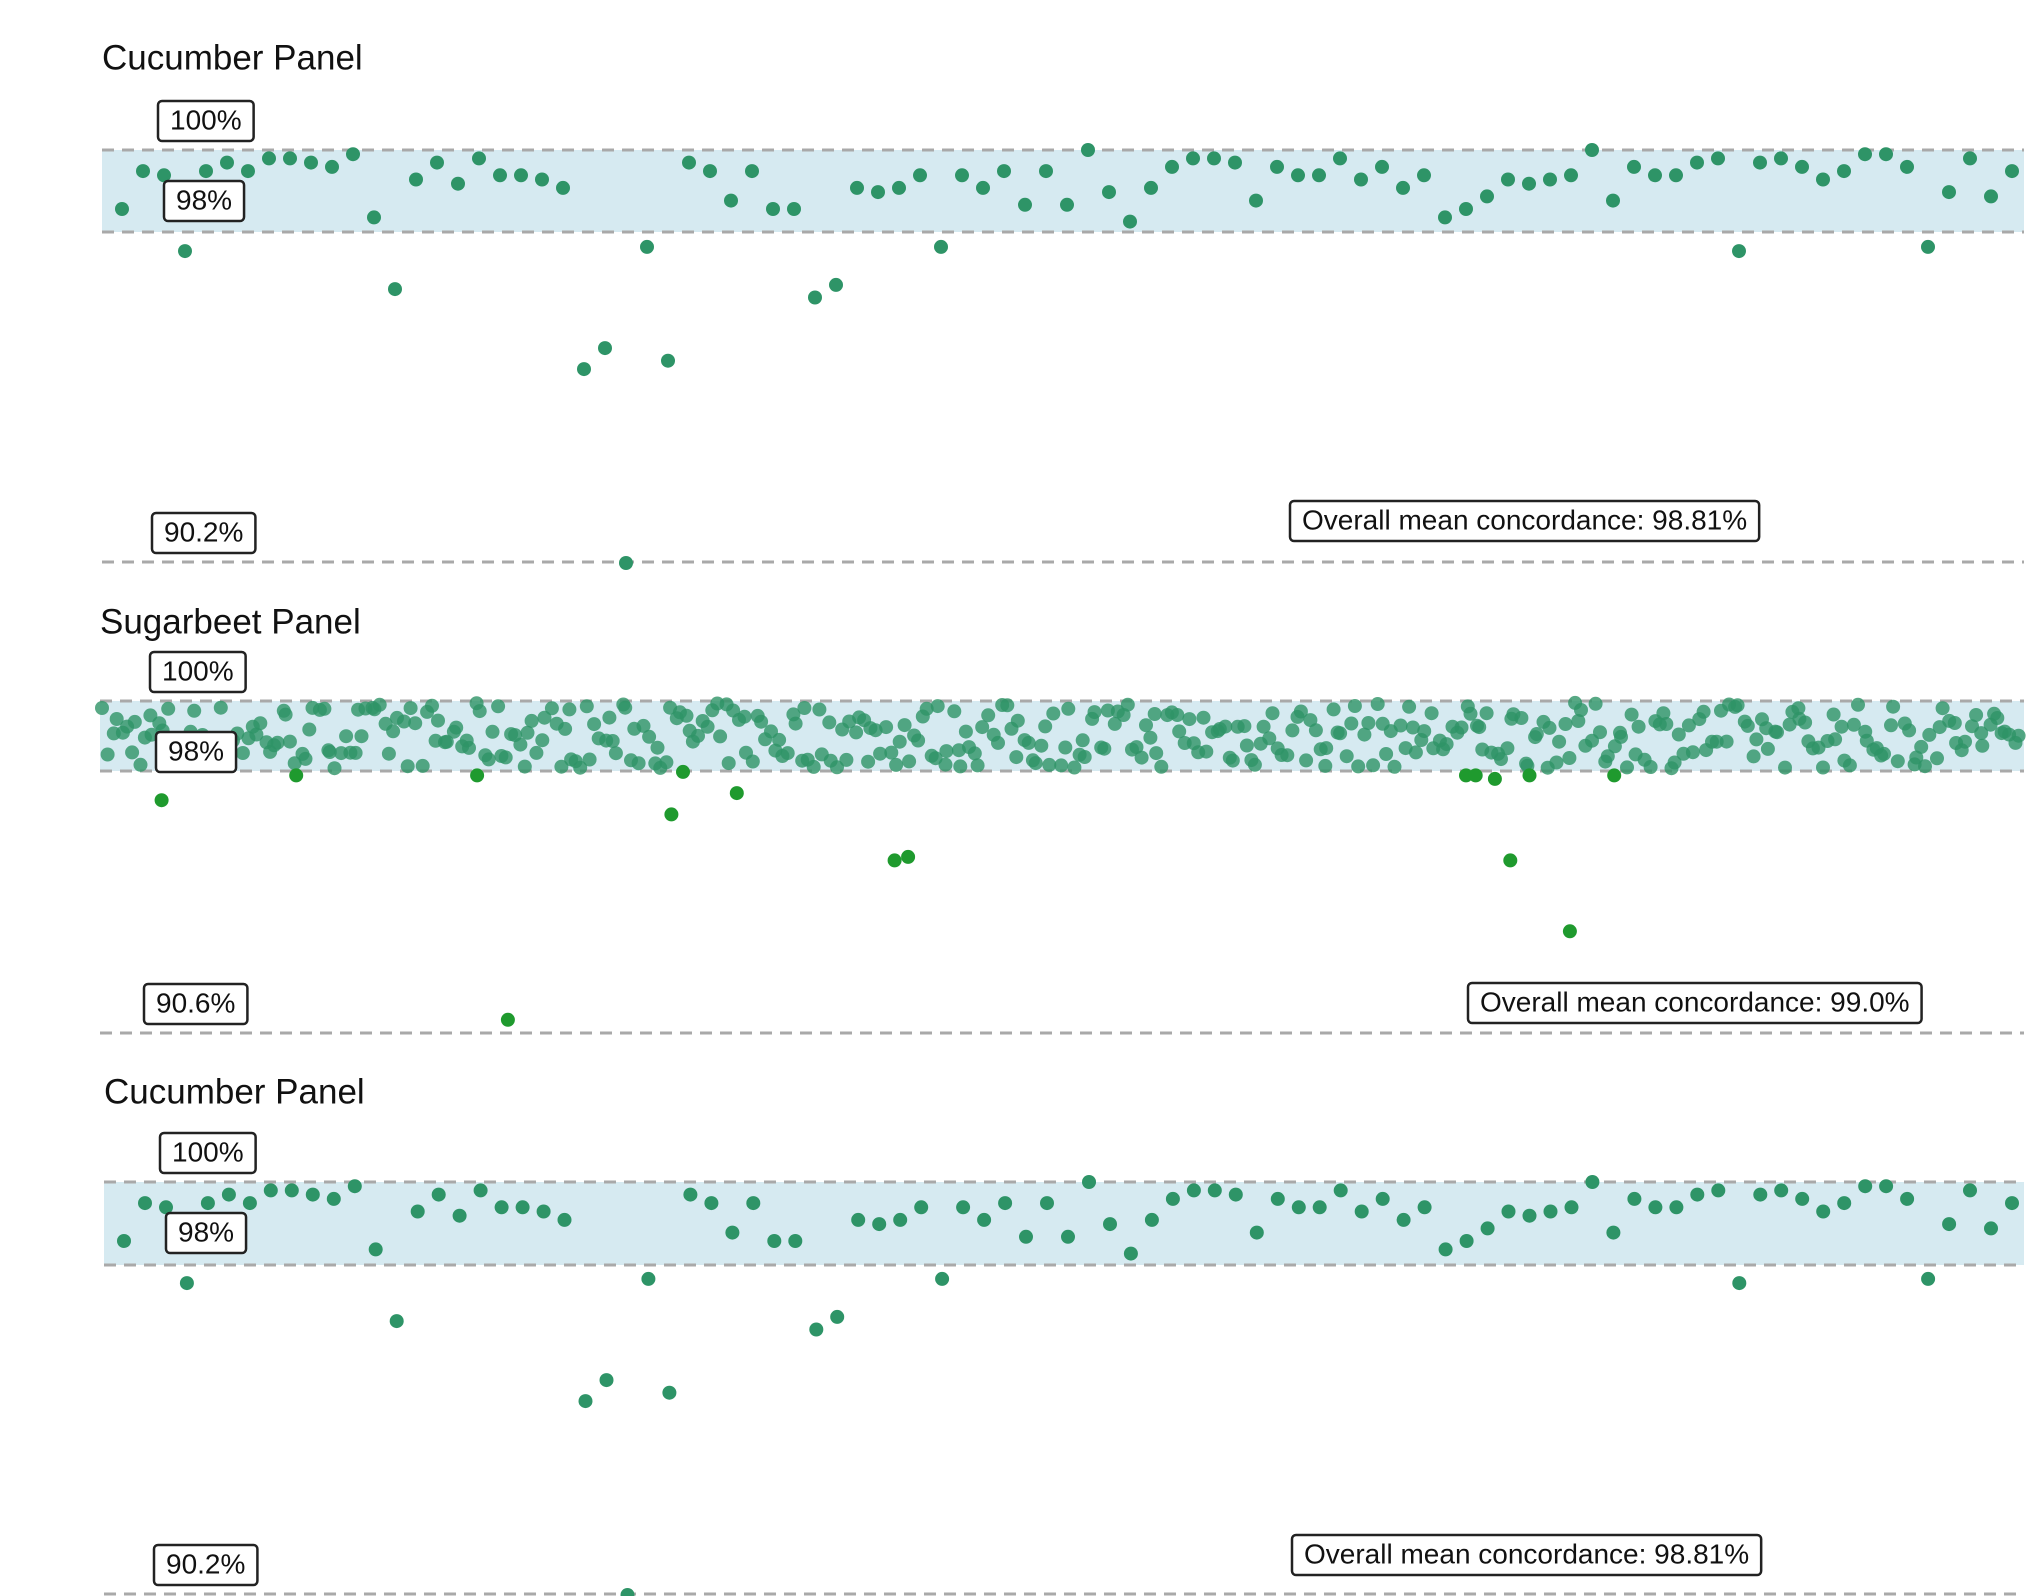  I want to click on mean-concordance-label: Overall mean concordance: 98.81%, so click(1526, 1553).